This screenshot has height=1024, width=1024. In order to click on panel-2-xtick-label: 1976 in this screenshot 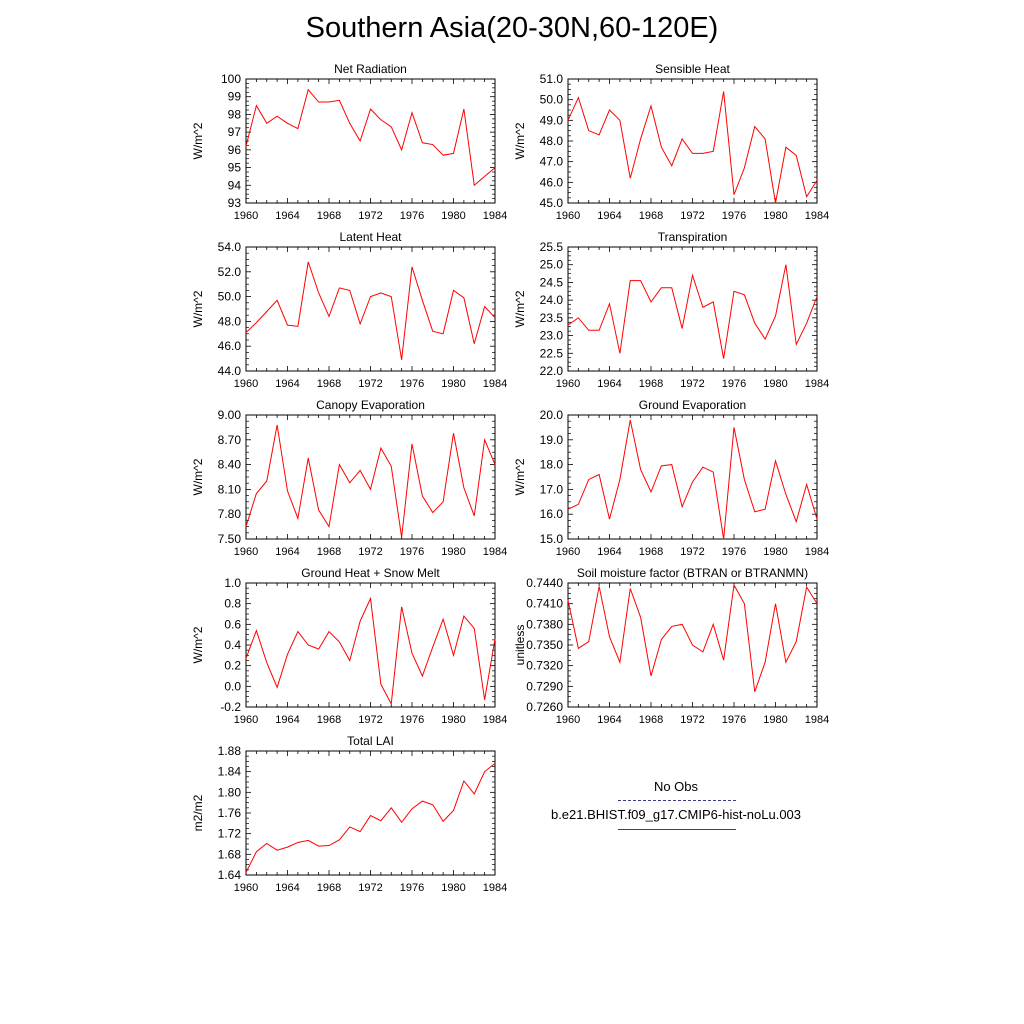, I will do `click(734, 216)`.